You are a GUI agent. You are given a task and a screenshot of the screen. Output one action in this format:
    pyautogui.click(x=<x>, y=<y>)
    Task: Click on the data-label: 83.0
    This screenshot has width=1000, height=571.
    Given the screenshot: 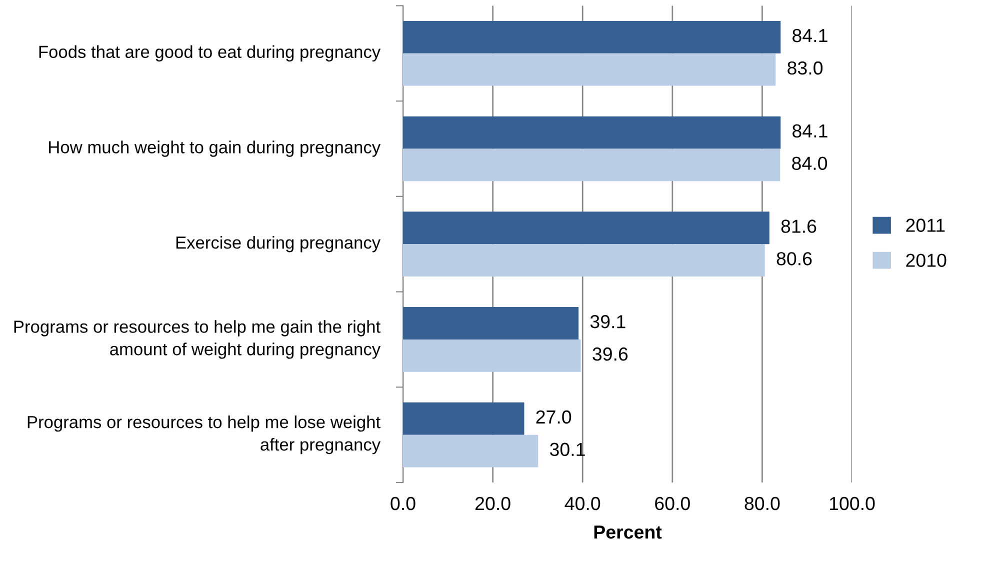 What is the action you would take?
    pyautogui.click(x=805, y=68)
    